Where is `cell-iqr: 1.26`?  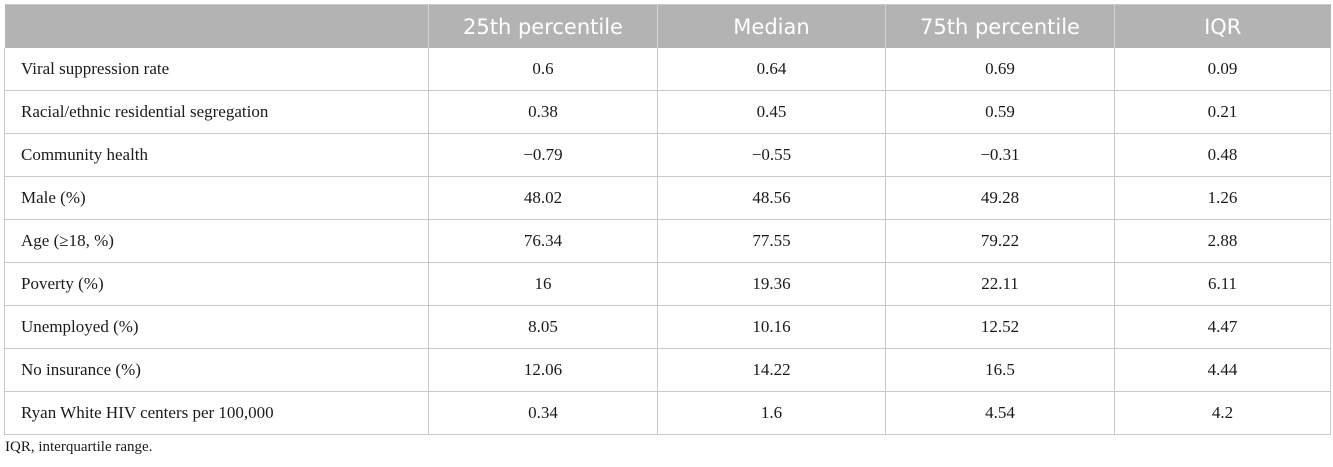
cell-iqr: 1.26 is located at coordinates (1222, 198).